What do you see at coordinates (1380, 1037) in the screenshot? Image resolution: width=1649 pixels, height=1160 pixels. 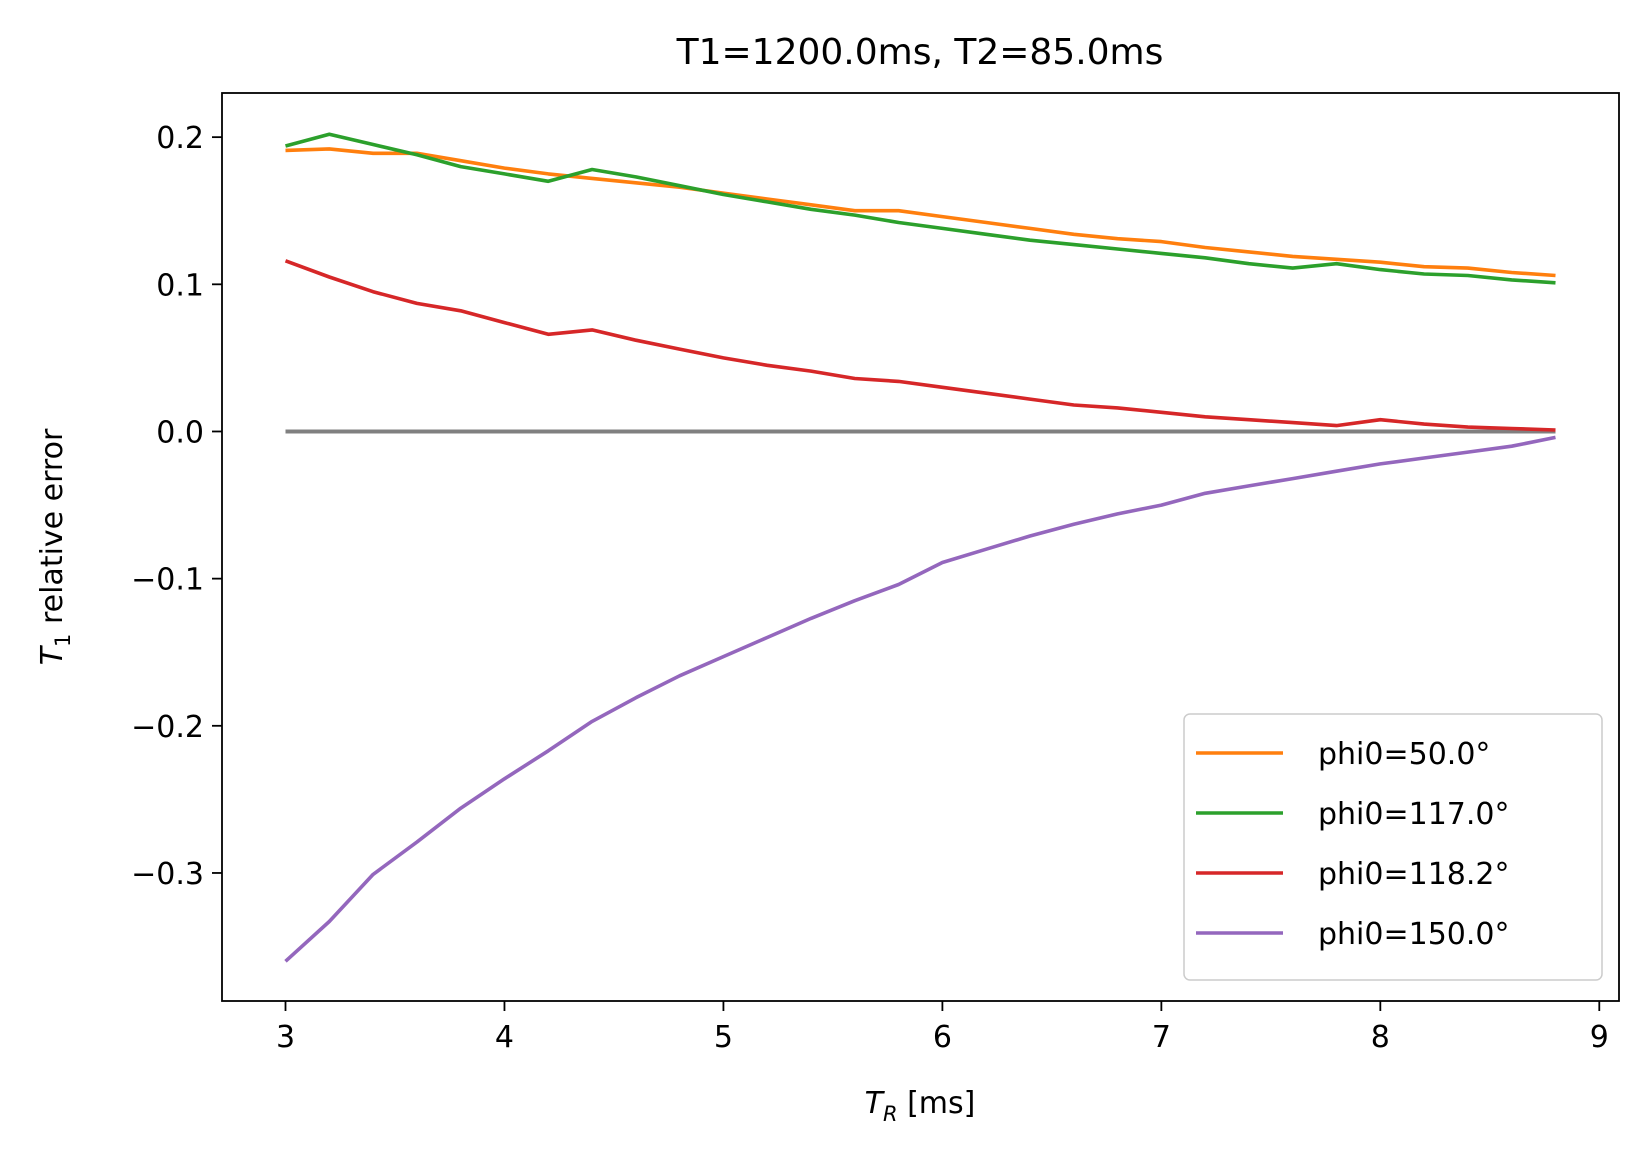 I see `x-tick-label: 8` at bounding box center [1380, 1037].